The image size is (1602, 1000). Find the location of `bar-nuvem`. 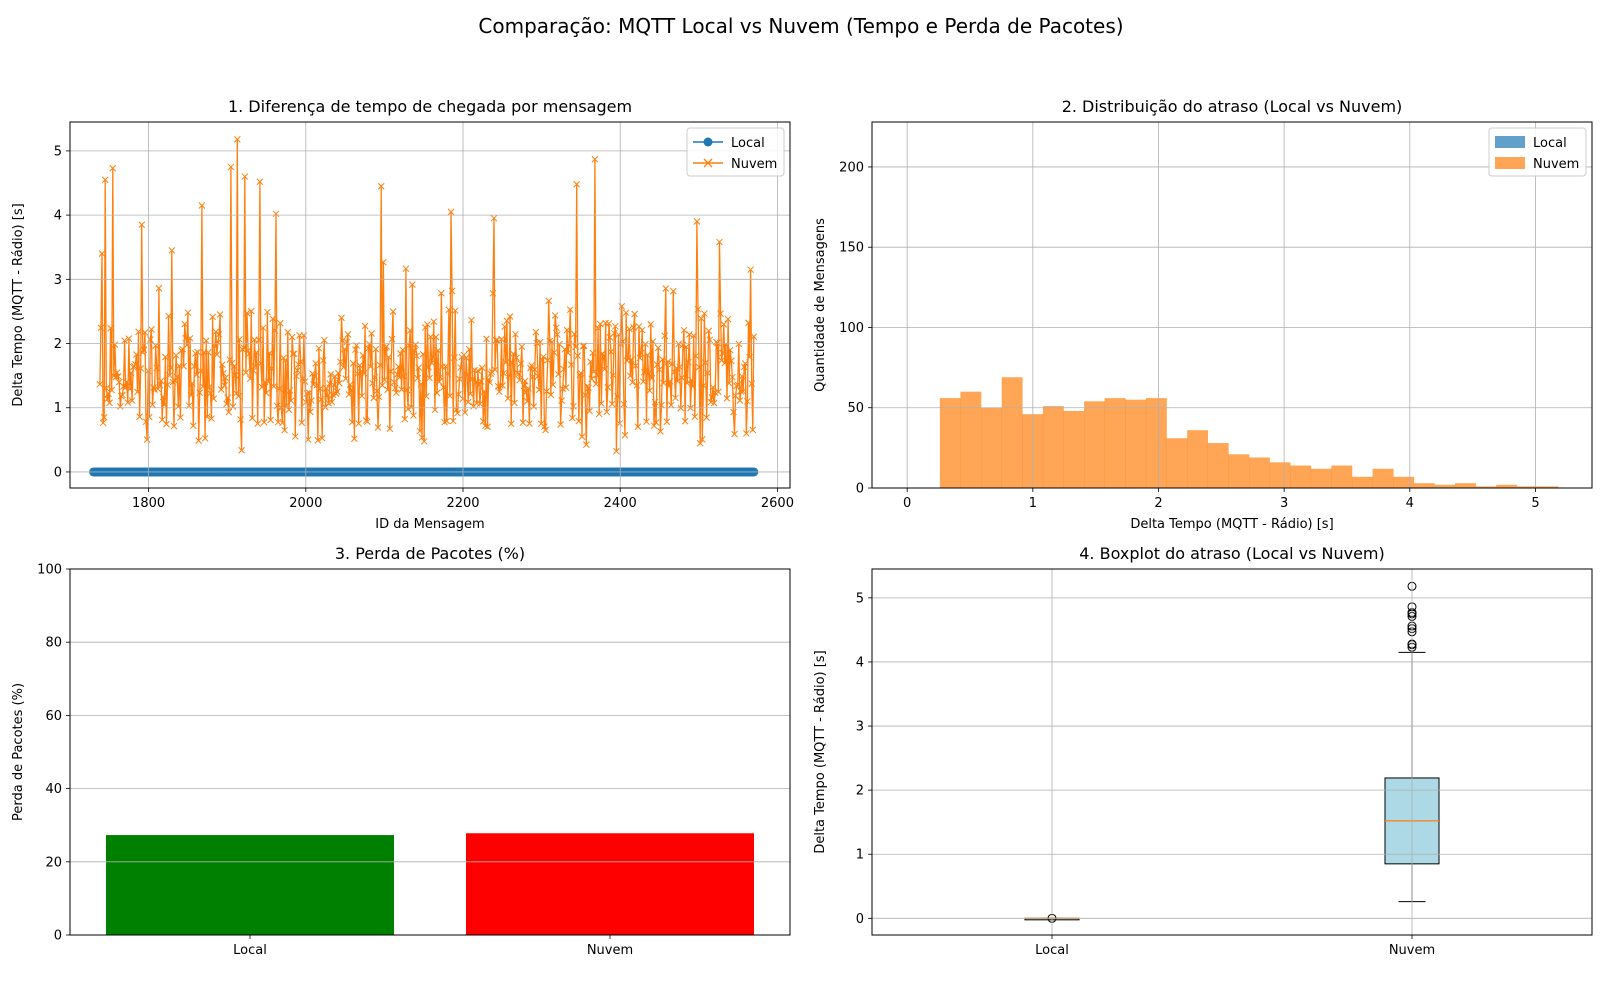

bar-nuvem is located at coordinates (610, 884).